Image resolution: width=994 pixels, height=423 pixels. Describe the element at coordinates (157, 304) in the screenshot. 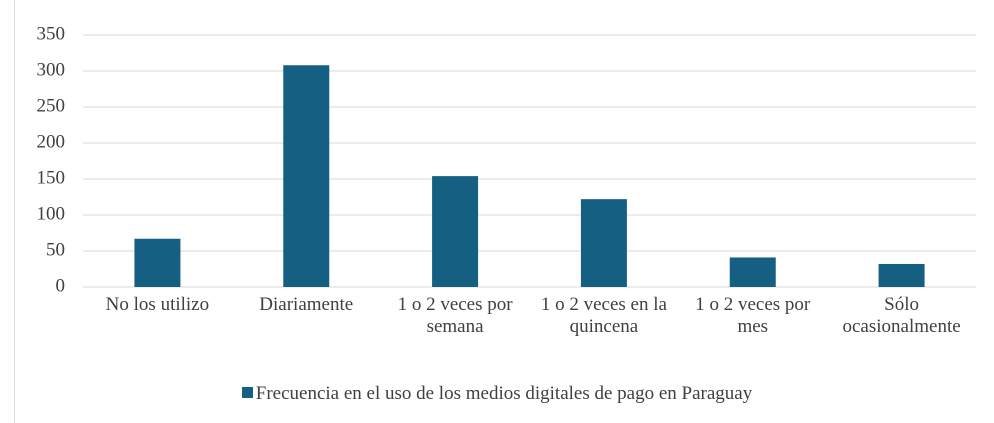

I see `x-tick-label: No los utilizo` at that location.